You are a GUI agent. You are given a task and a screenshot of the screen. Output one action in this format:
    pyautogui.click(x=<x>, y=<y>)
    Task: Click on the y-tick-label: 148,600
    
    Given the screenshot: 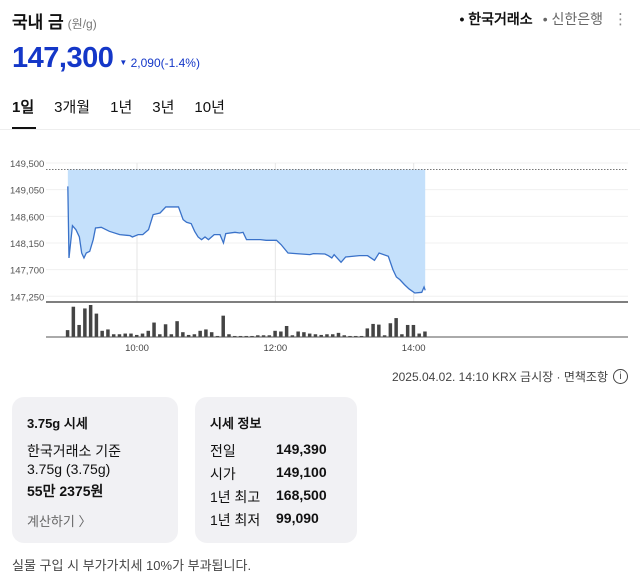 What is the action you would take?
    pyautogui.click(x=27, y=217)
    